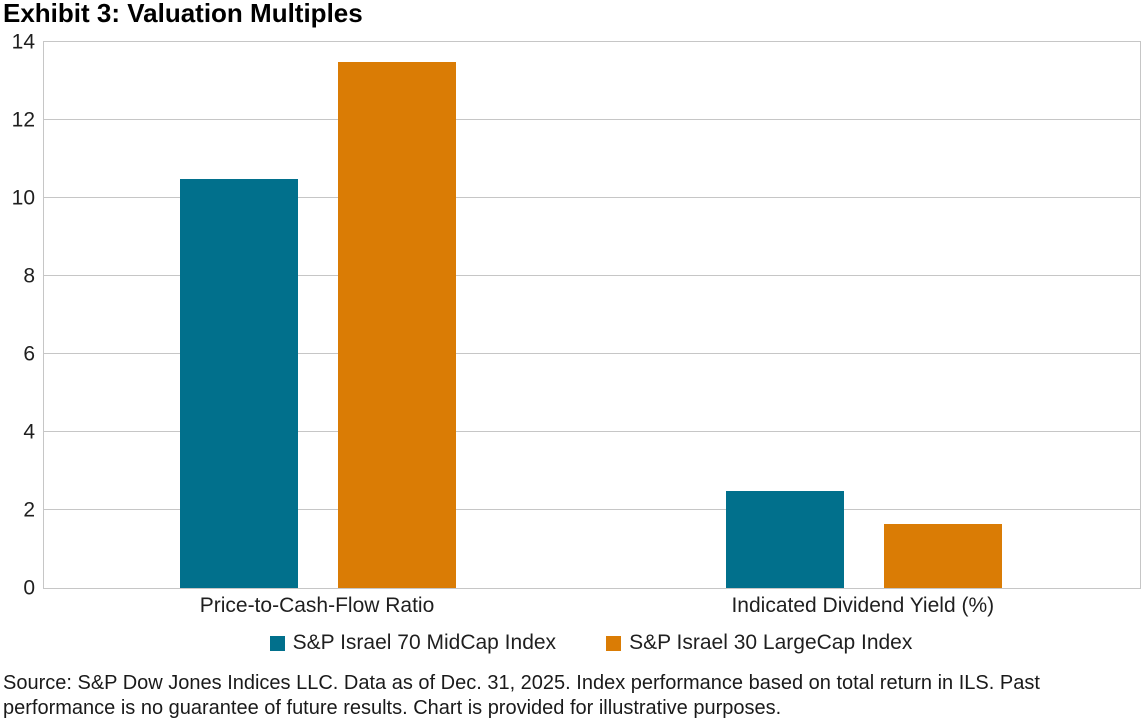  Describe the element at coordinates (424, 642) in the screenshot. I see `legend-label-1: S&P Israel 70 MidCap Index` at that location.